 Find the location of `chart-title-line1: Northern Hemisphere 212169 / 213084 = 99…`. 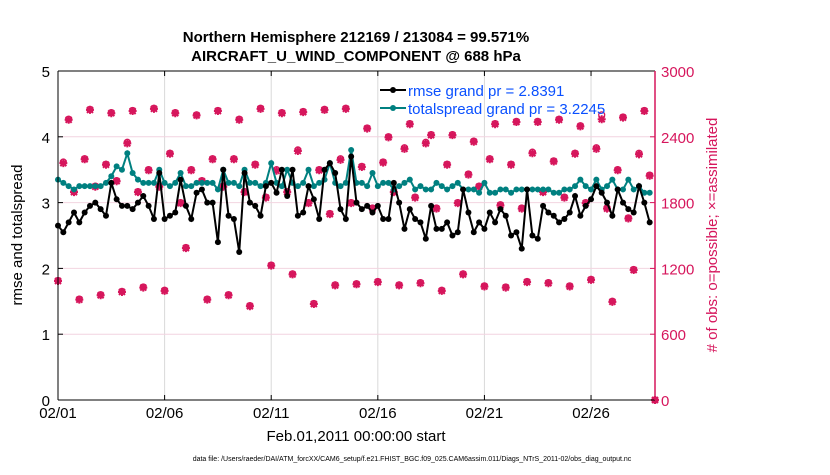

chart-title-line1: Northern Hemisphere 212169 / 213084 = 99… is located at coordinates (356, 37).